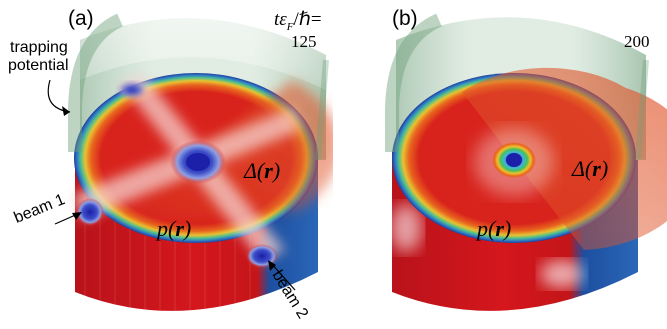 The height and width of the screenshot is (329, 667). Describe the element at coordinates (59, 96) in the screenshot. I see `trapping-arrow` at that location.